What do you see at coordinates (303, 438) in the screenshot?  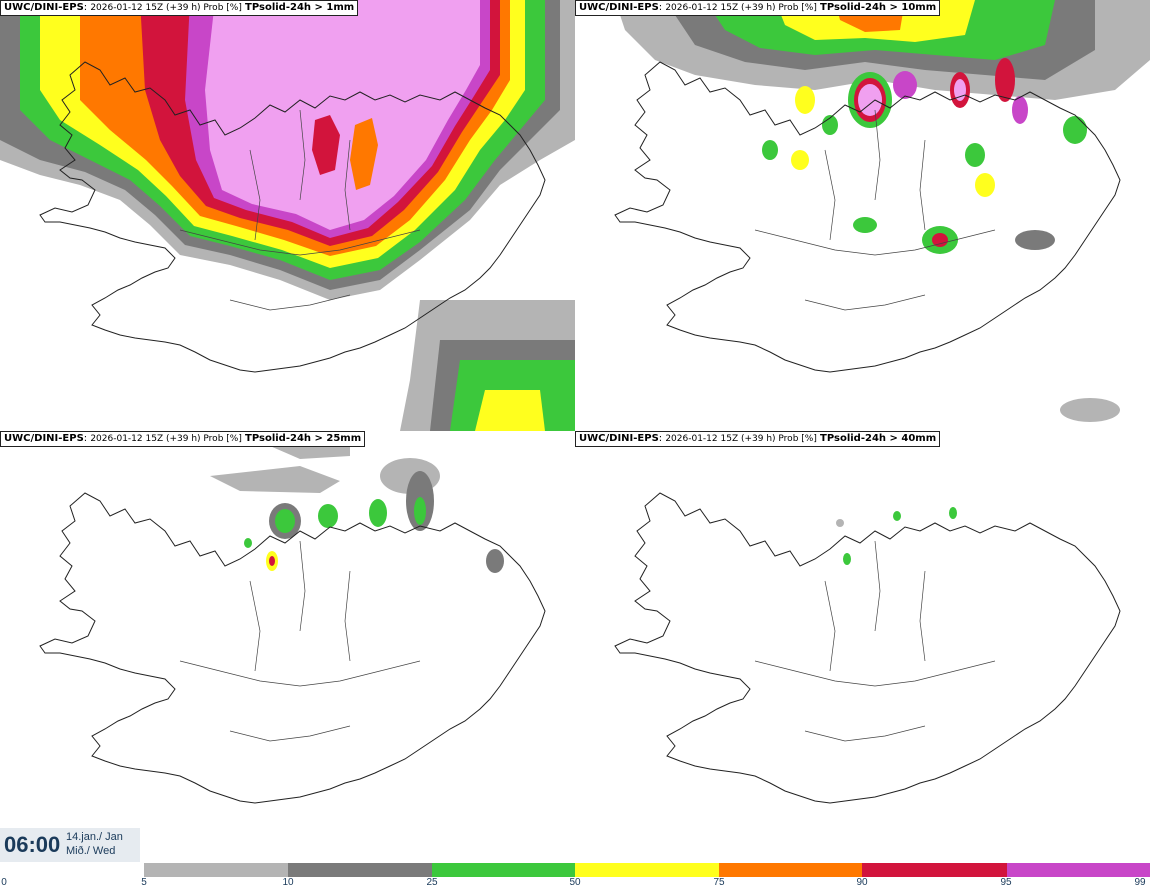 I see `parameter-label: TPsolid-24h > 25mm` at bounding box center [303, 438].